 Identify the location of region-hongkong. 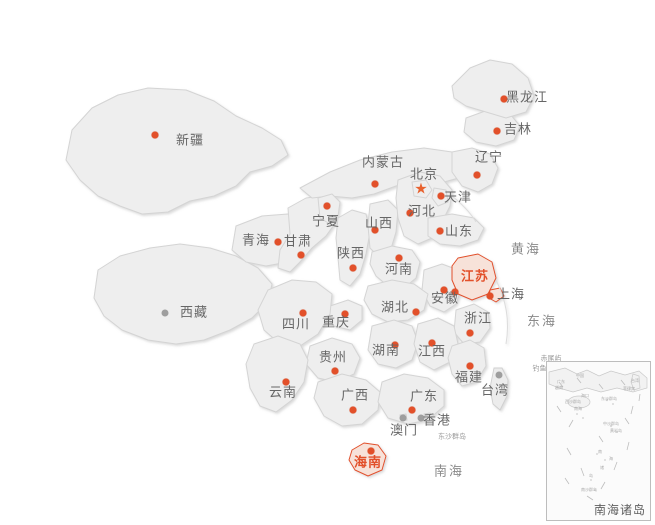
(428, 417).